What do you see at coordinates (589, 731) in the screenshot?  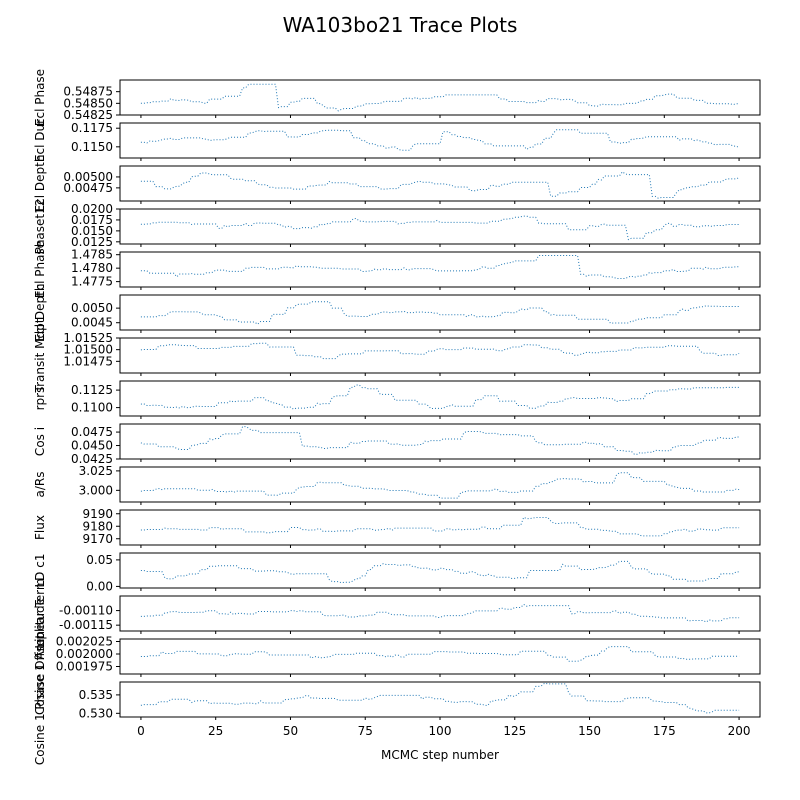 I see `x-tick-label: 150` at bounding box center [589, 731].